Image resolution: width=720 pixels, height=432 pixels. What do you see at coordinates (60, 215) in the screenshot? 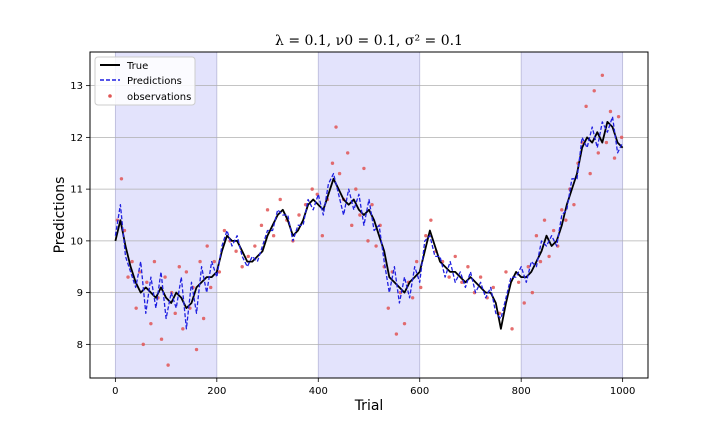
I see `y-axis-title: Predictions` at bounding box center [60, 215].